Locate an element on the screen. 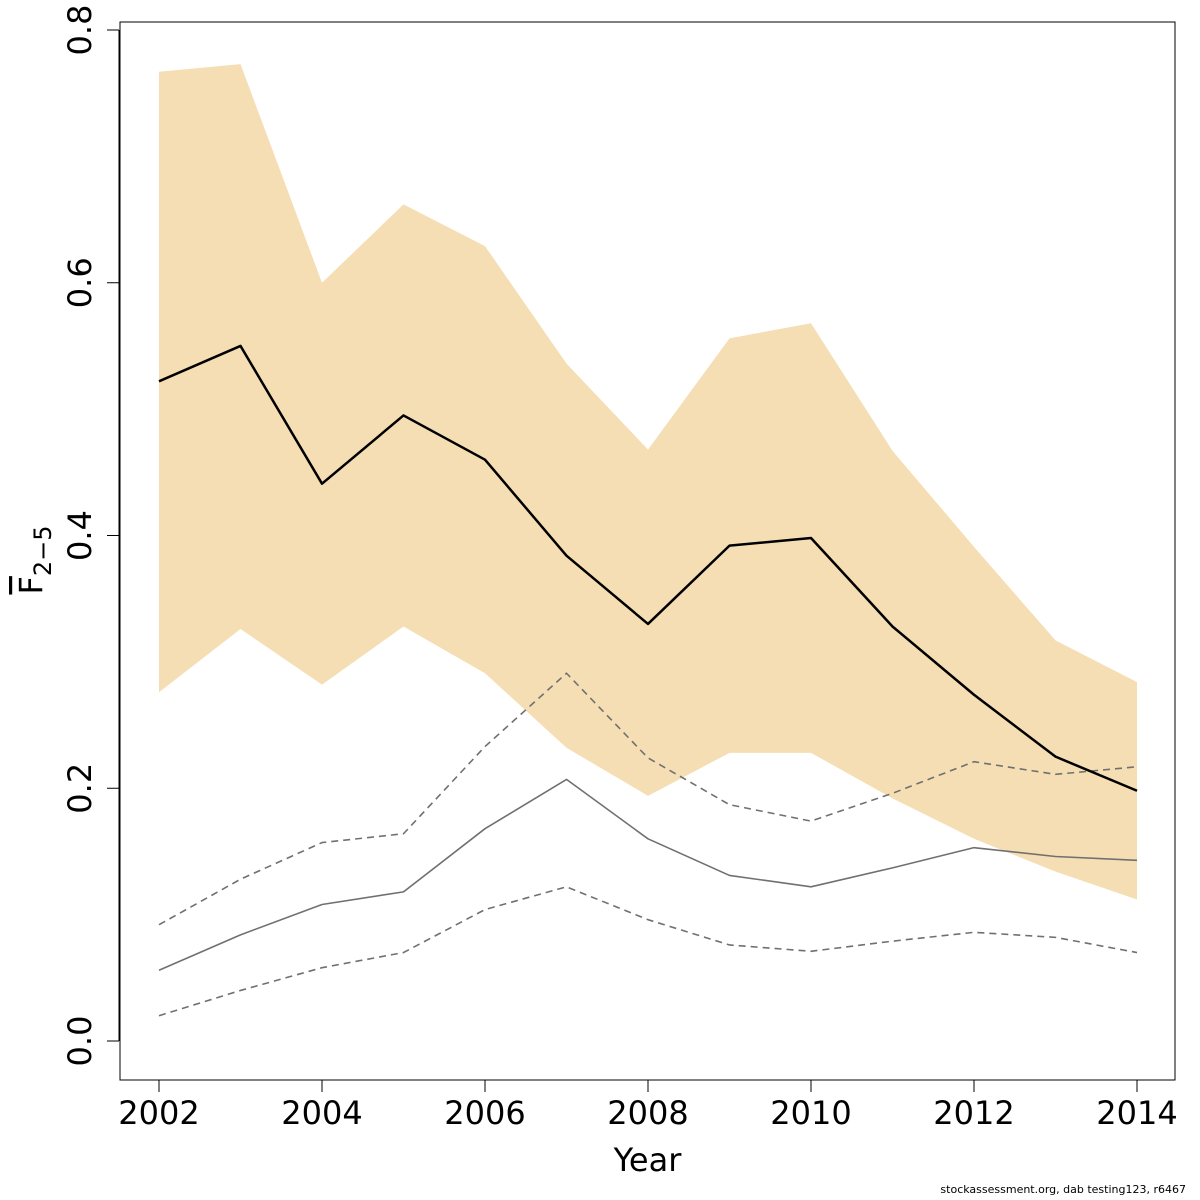 This screenshot has height=1200, width=1200. y-tick-label: 0.6 is located at coordinates (80, 282).